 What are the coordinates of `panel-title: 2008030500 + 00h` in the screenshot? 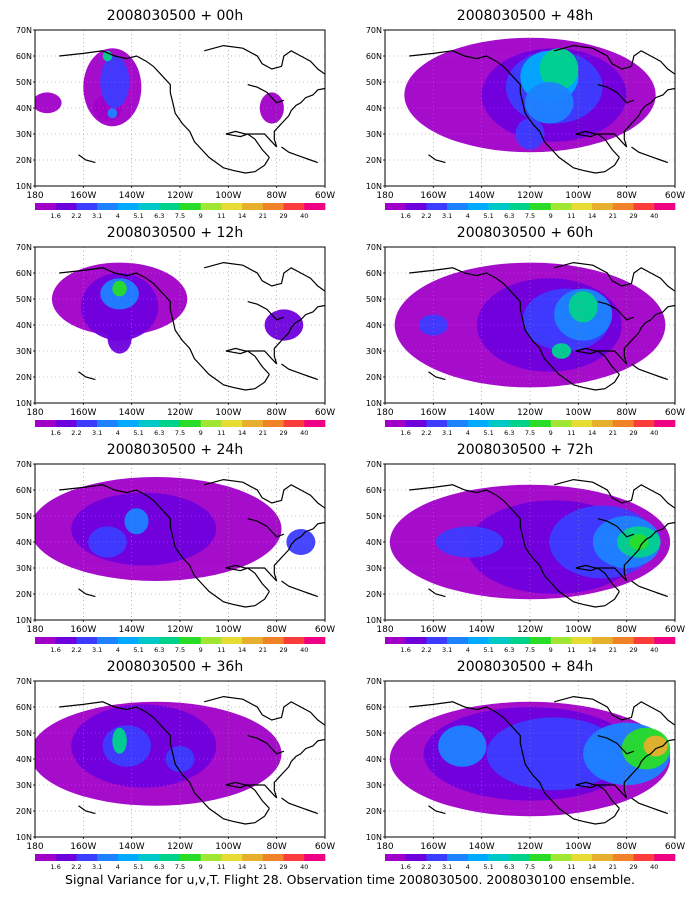 It's located at (175, 16).